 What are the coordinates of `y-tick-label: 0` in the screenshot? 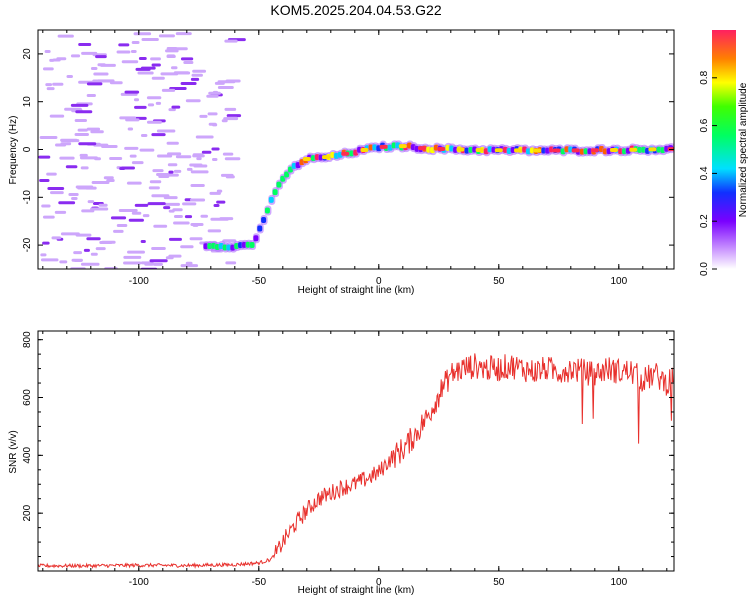 It's located at (27, 149).